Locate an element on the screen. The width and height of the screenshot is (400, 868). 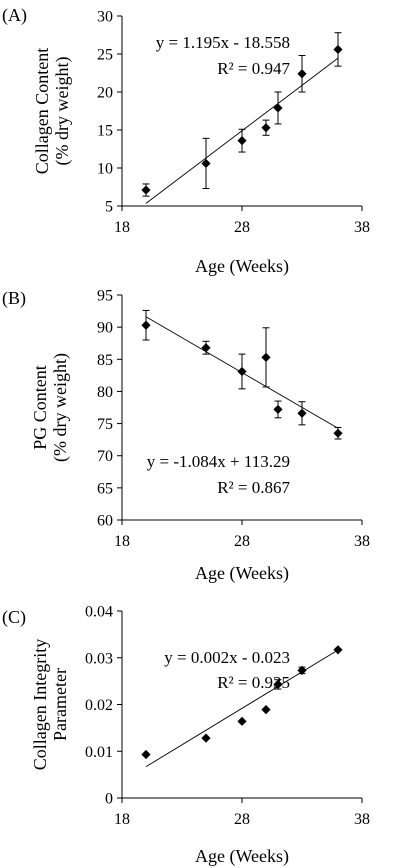
y-tick-label: 15 is located at coordinates (105, 131).